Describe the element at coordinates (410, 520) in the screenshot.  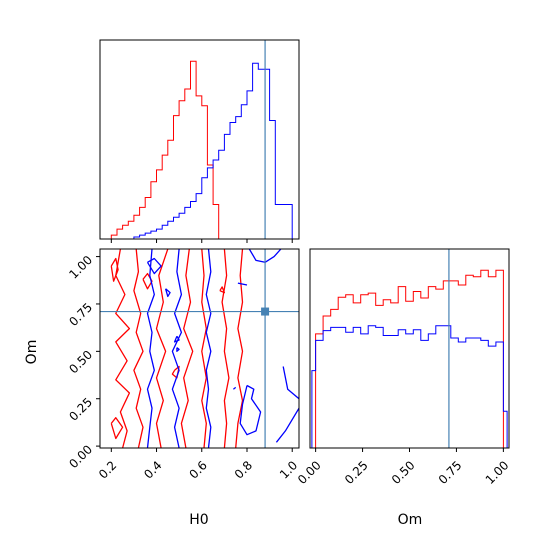
I see `x-axis-label-om: Om` at that location.